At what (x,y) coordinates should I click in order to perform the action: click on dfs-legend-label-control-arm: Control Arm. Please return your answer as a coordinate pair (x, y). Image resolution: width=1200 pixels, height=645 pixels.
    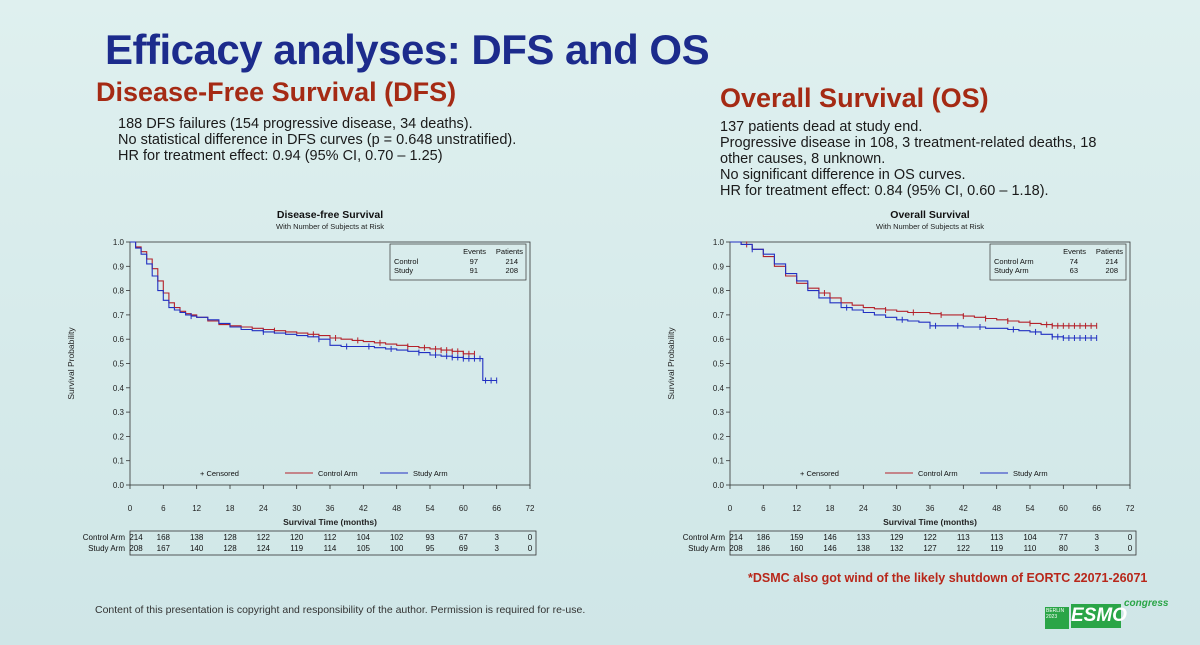
    Looking at the image, I should click on (338, 473).